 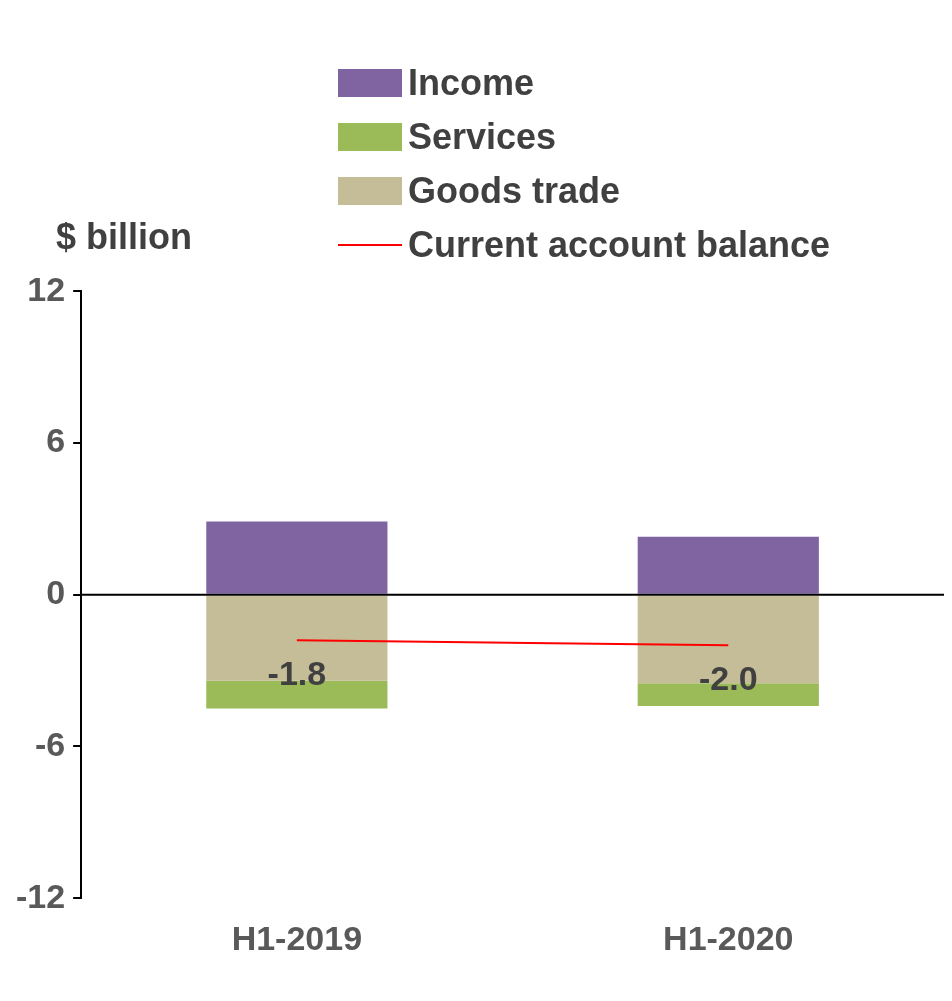 I want to click on y-tick-label: 12, so click(x=46, y=288).